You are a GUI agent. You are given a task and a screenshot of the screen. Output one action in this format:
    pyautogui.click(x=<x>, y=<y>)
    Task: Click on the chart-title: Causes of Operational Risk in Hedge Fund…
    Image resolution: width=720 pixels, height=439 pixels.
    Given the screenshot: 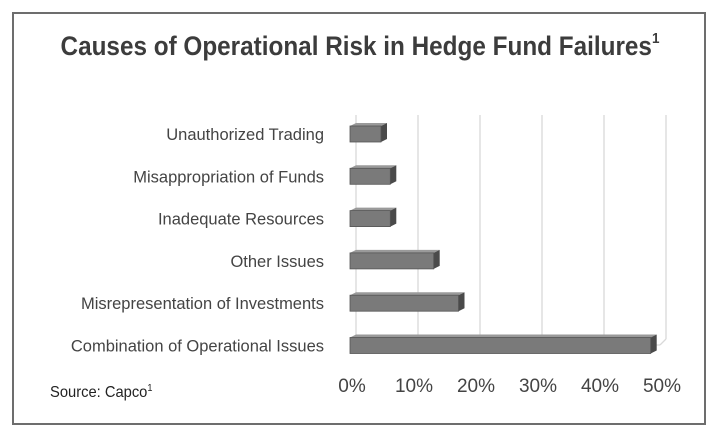 What is the action you would take?
    pyautogui.click(x=360, y=46)
    